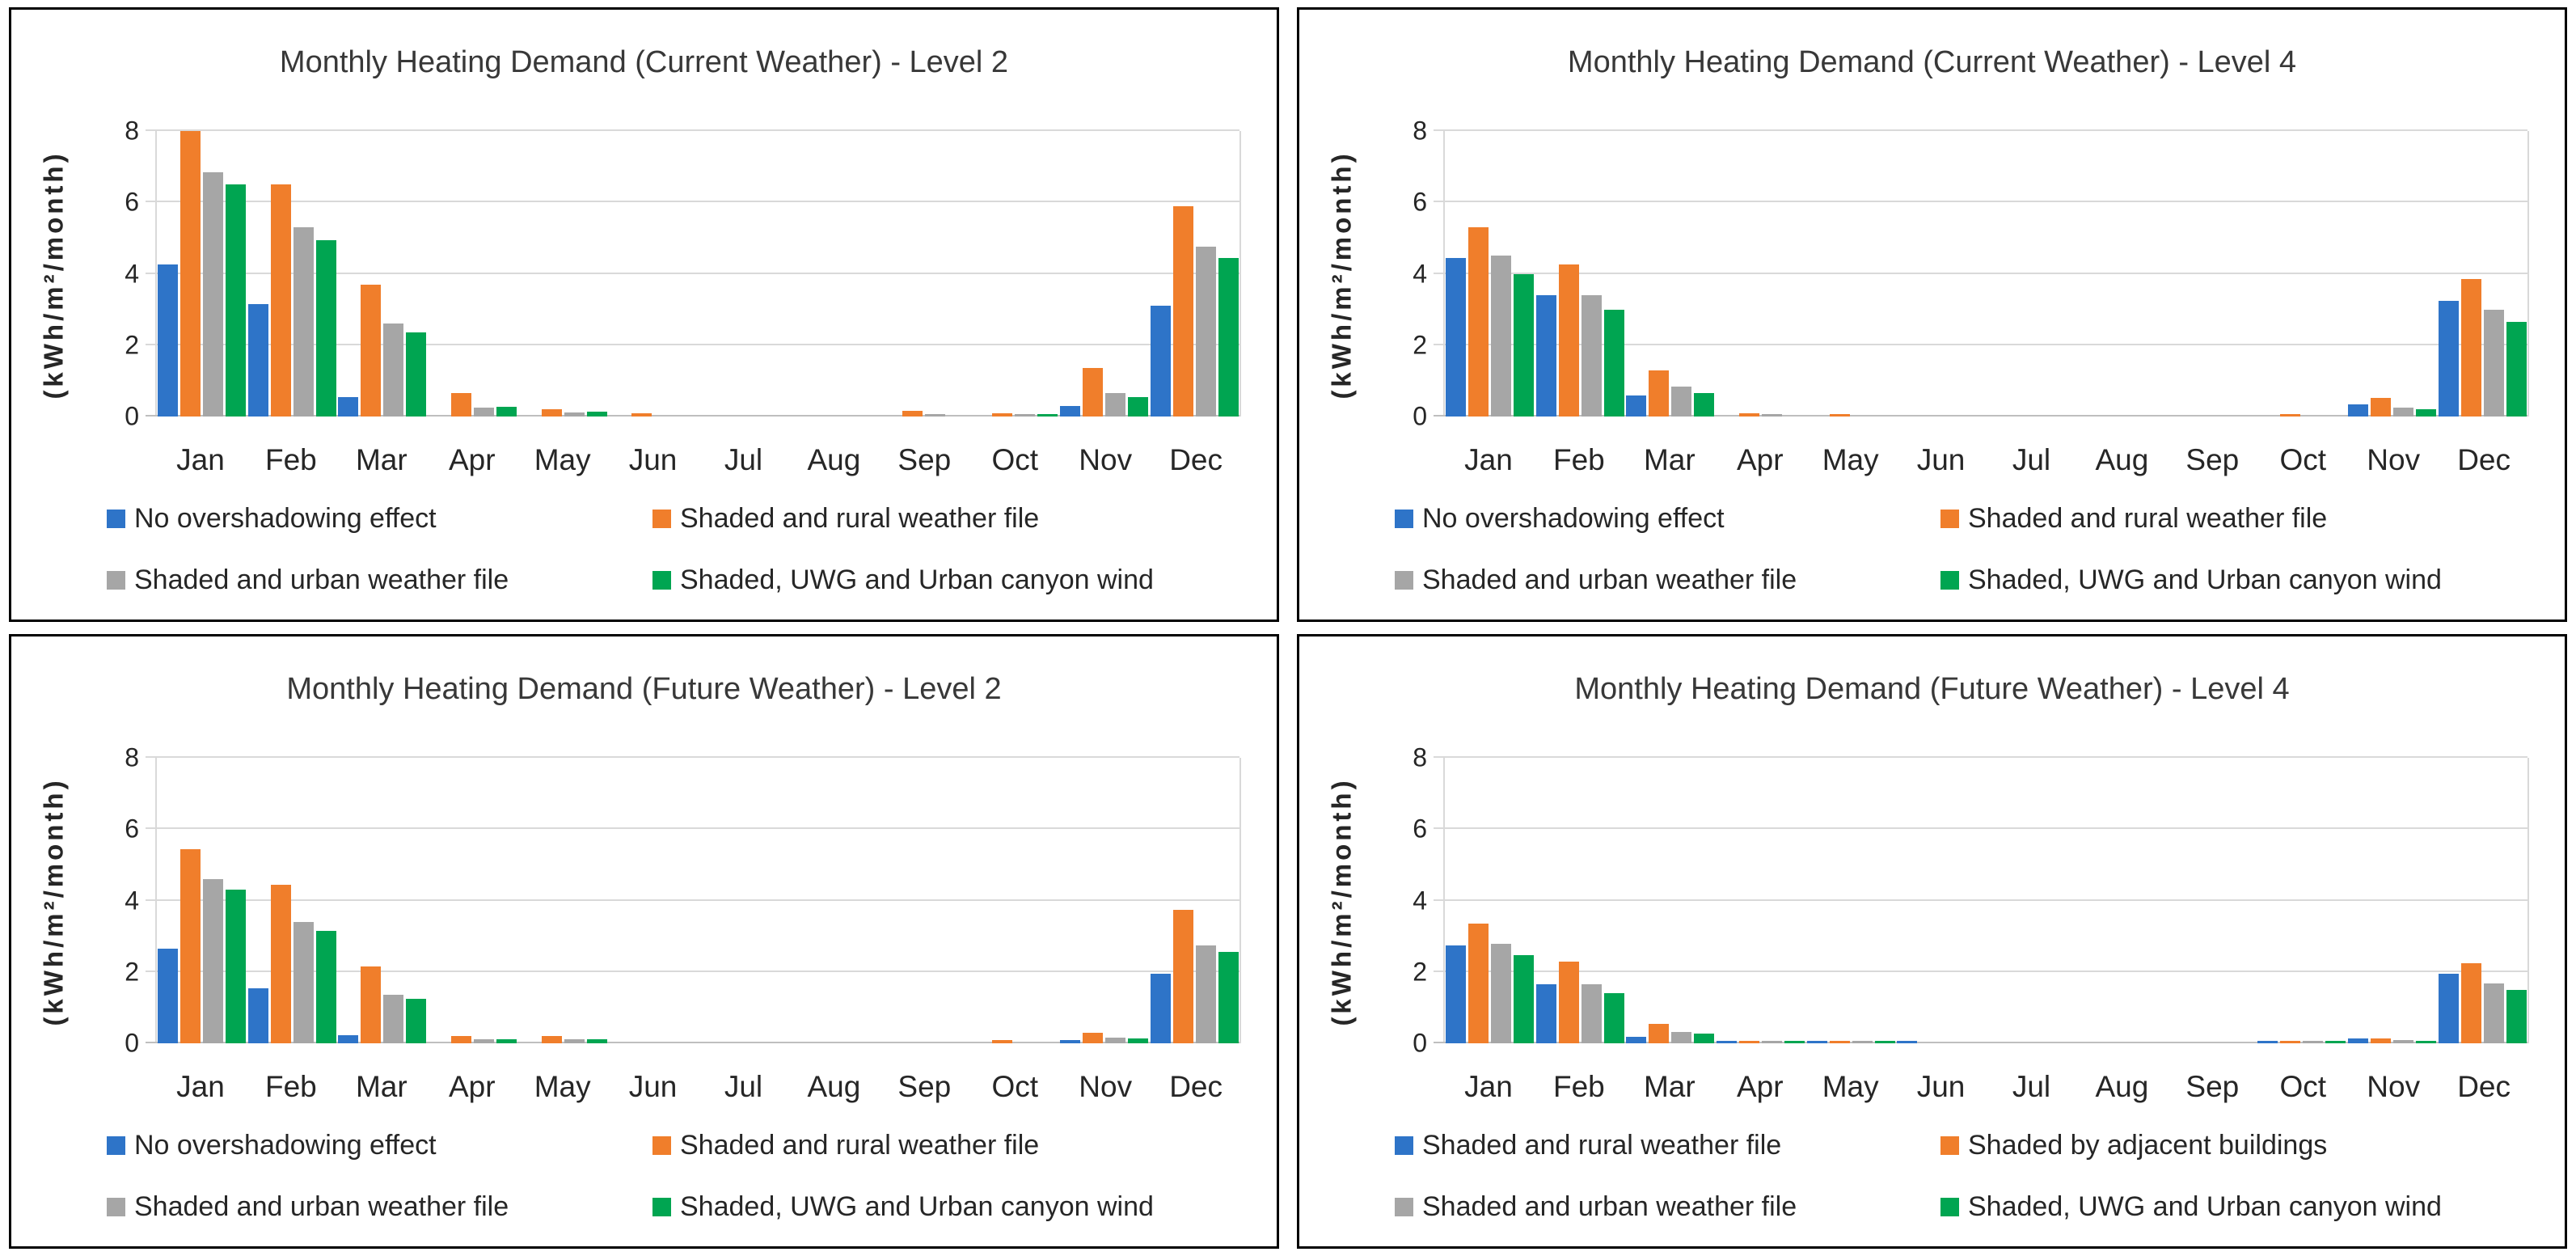 Image resolution: width=2576 pixels, height=1256 pixels. What do you see at coordinates (1106, 1087) in the screenshot?
I see `x-tick-label: Nov` at bounding box center [1106, 1087].